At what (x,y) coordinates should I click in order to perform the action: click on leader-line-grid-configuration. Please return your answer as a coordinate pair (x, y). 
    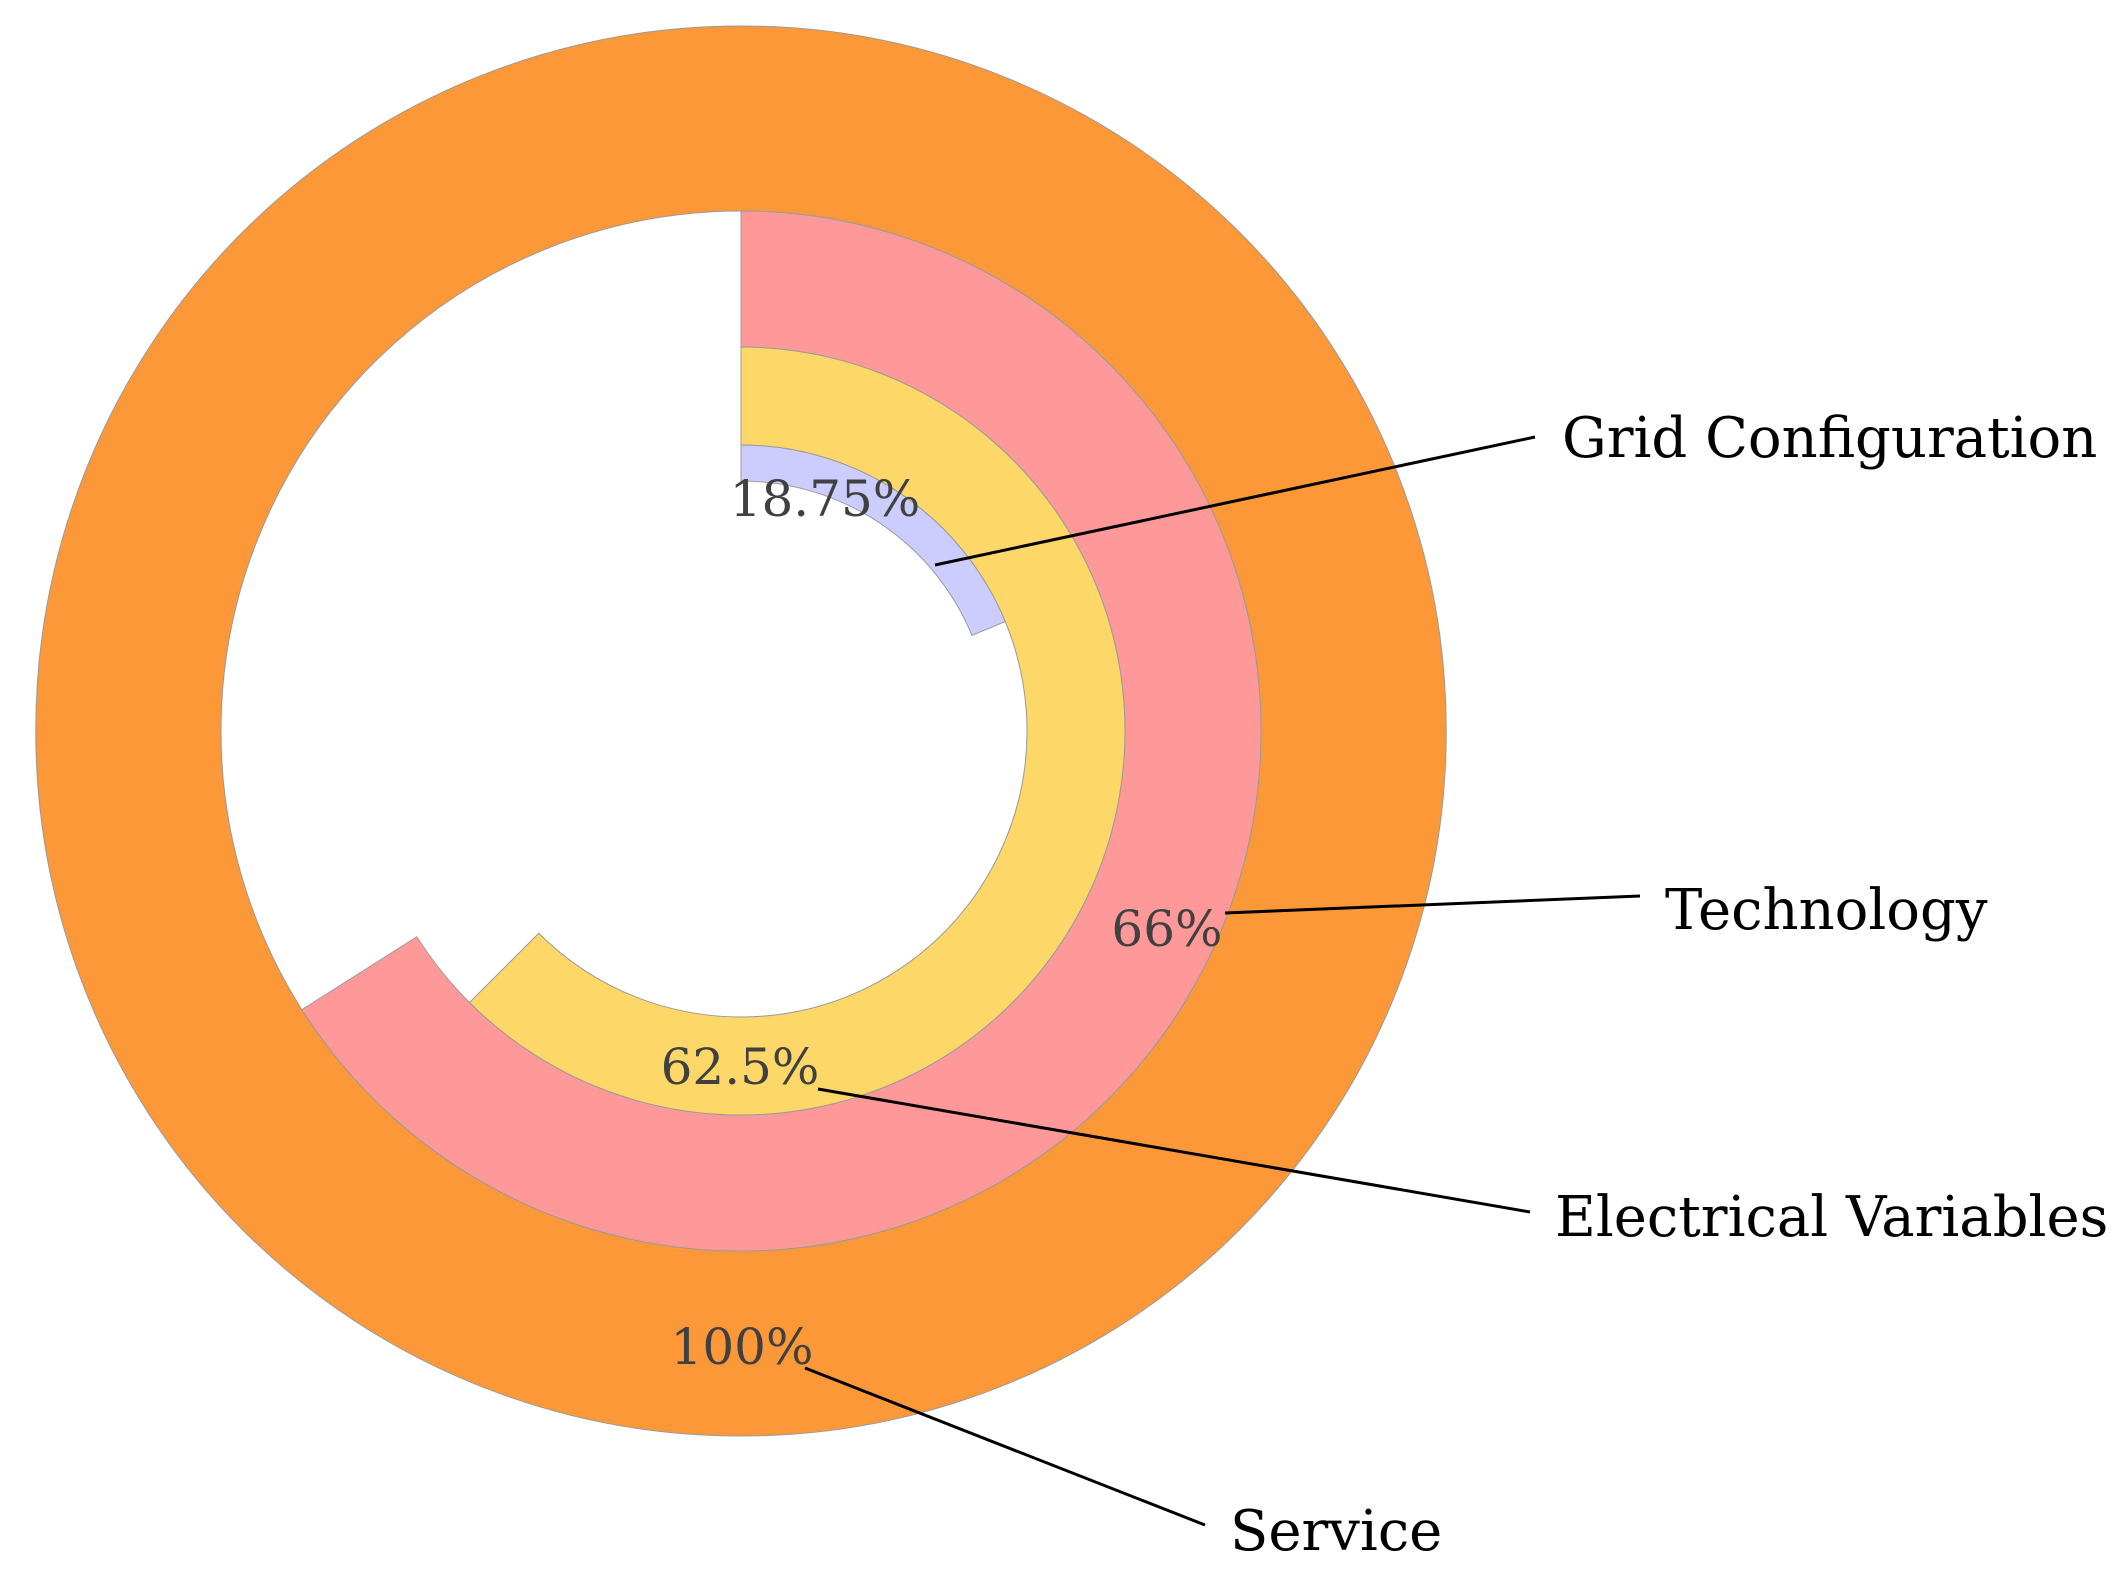
    Looking at the image, I should click on (1235, 501).